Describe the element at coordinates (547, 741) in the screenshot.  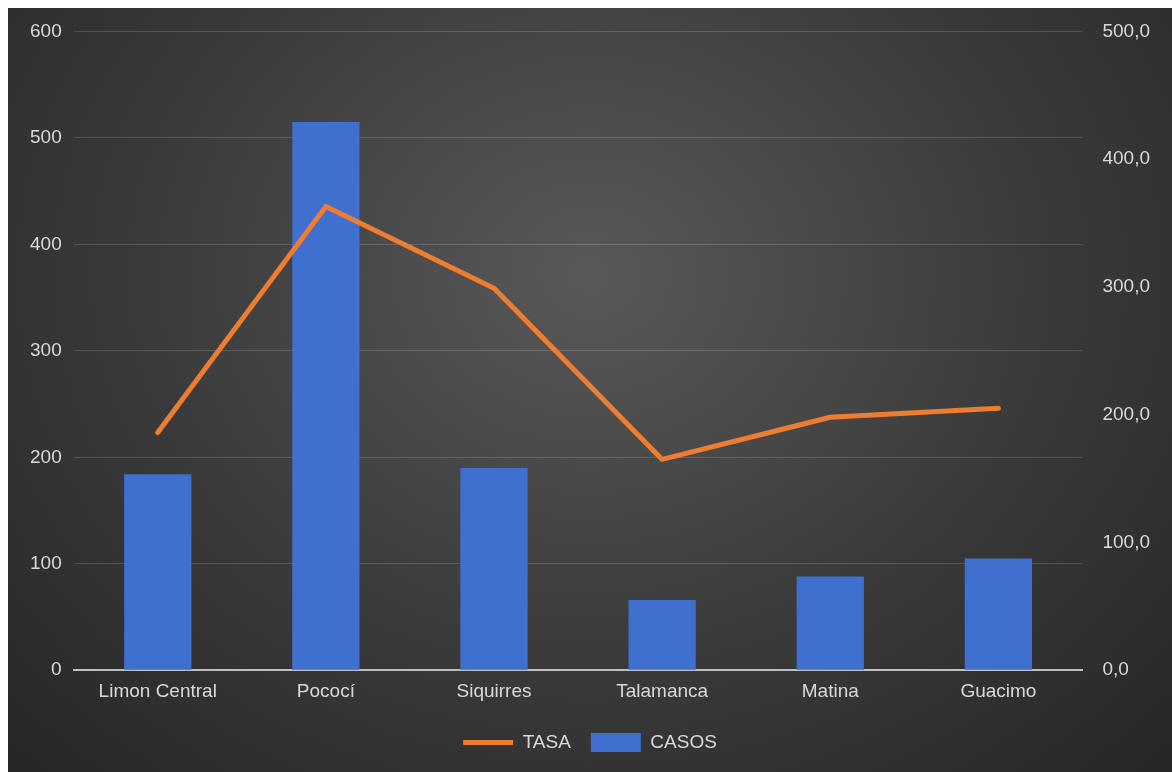
I see `legend-label: TASA` at that location.